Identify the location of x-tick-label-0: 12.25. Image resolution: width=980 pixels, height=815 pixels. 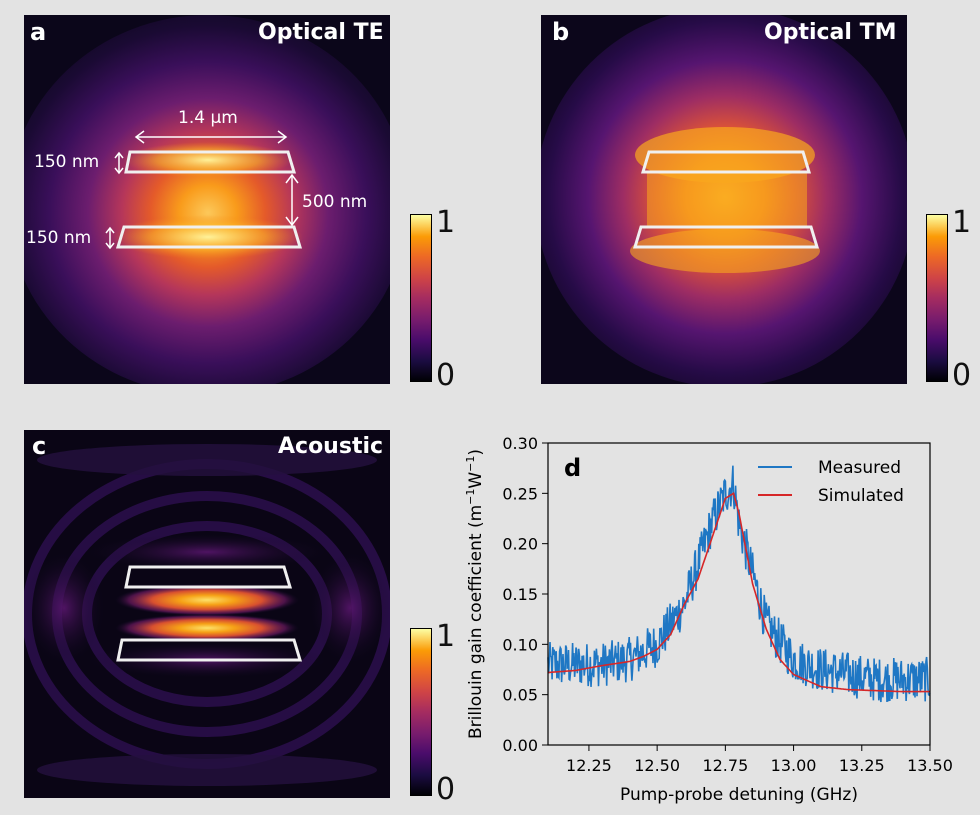
(589, 765).